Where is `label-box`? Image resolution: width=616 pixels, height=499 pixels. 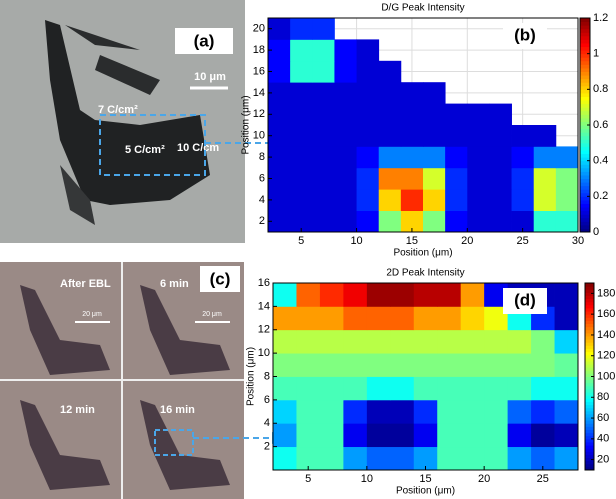
label-box is located at coordinates (204, 41).